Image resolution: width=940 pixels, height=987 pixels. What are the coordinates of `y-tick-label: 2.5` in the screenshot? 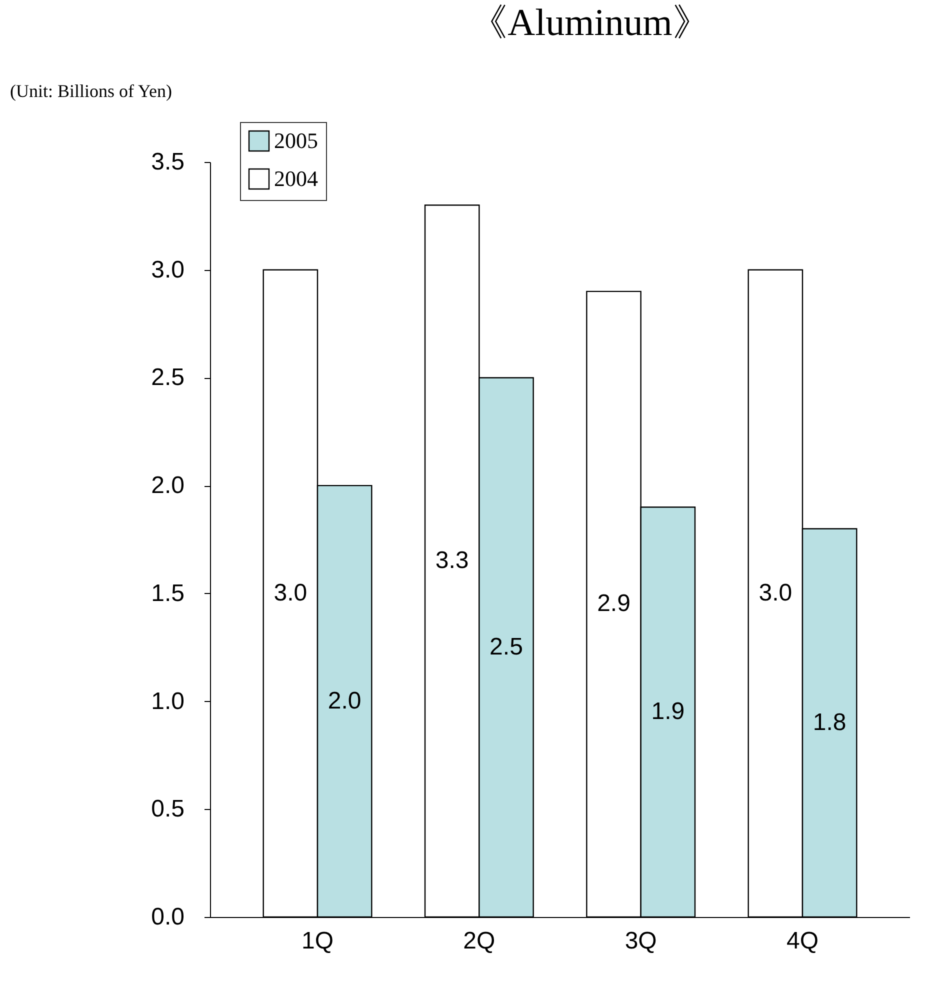 It's located at (167, 378).